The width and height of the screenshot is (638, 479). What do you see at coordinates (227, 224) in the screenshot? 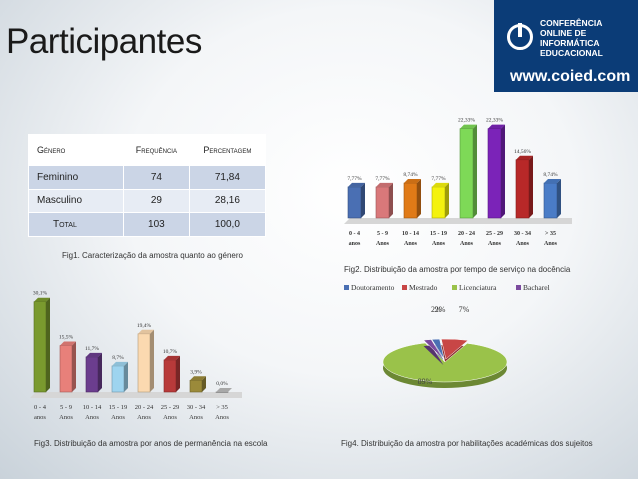
I see `table-cell: 100,0` at bounding box center [227, 224].